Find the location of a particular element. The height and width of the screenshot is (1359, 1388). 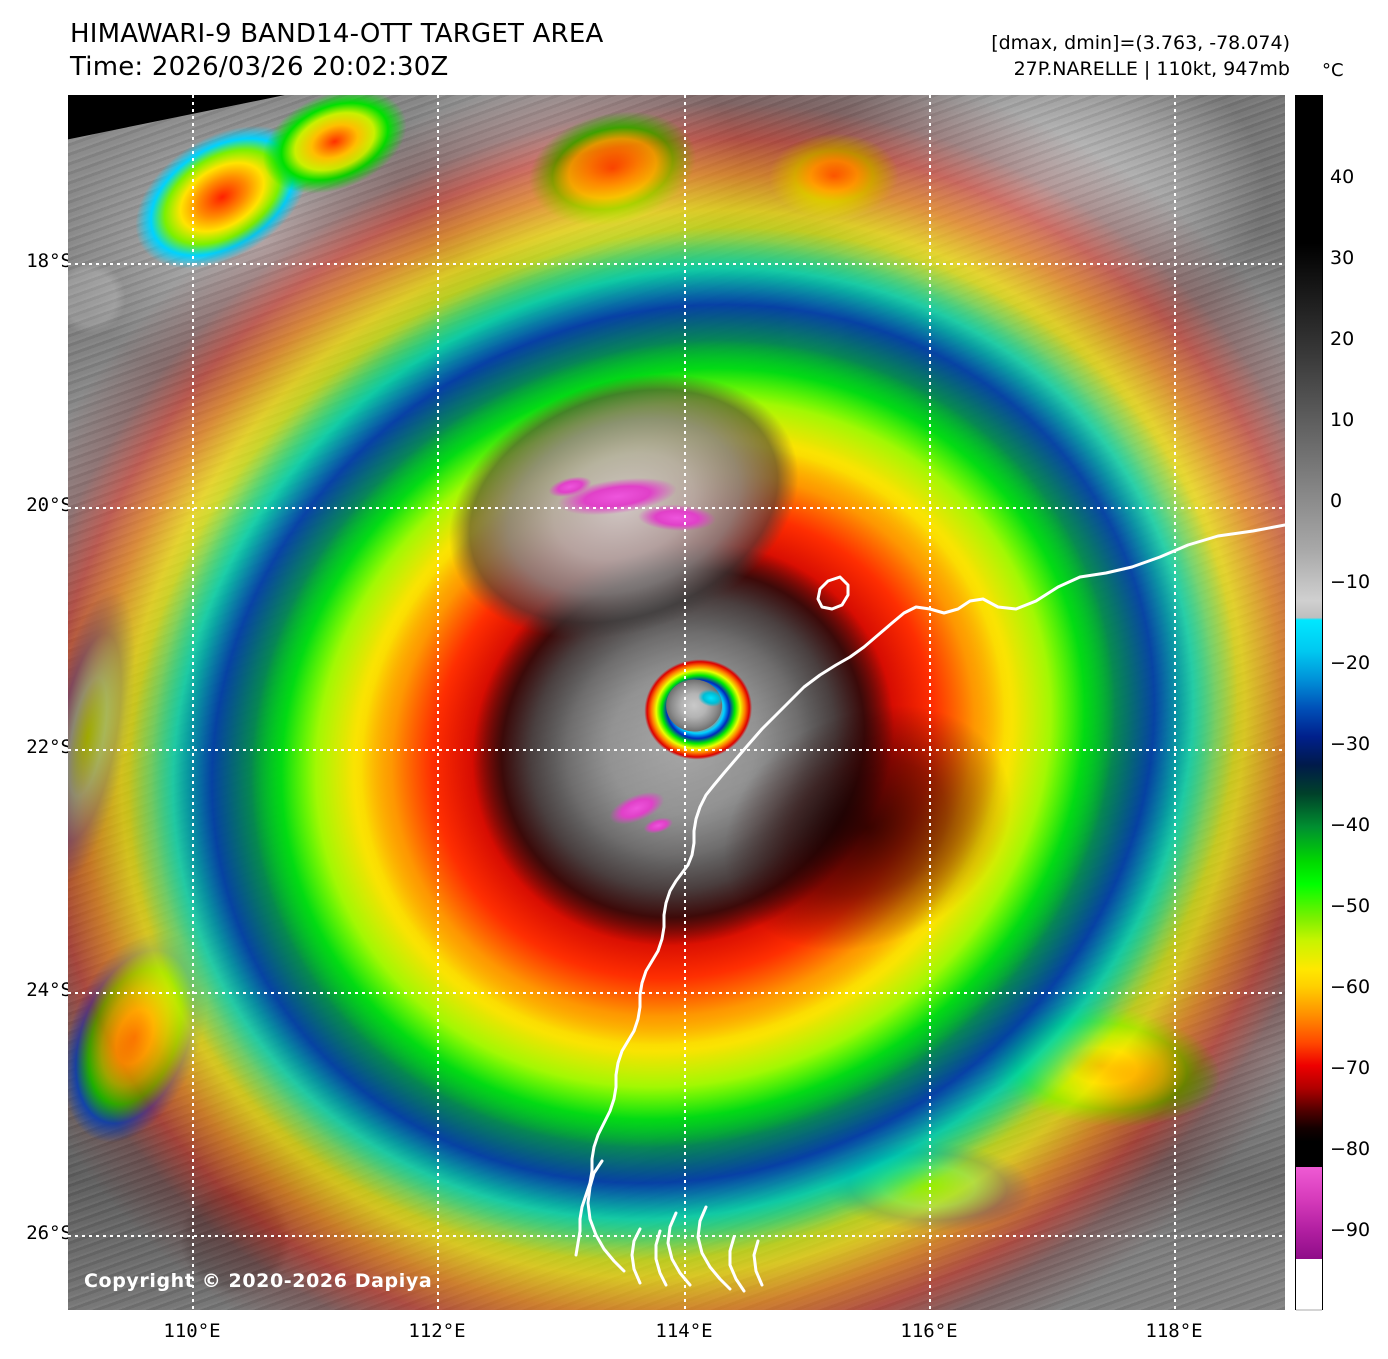

colorbar-tick-20: 20 is located at coordinates (1342, 339).